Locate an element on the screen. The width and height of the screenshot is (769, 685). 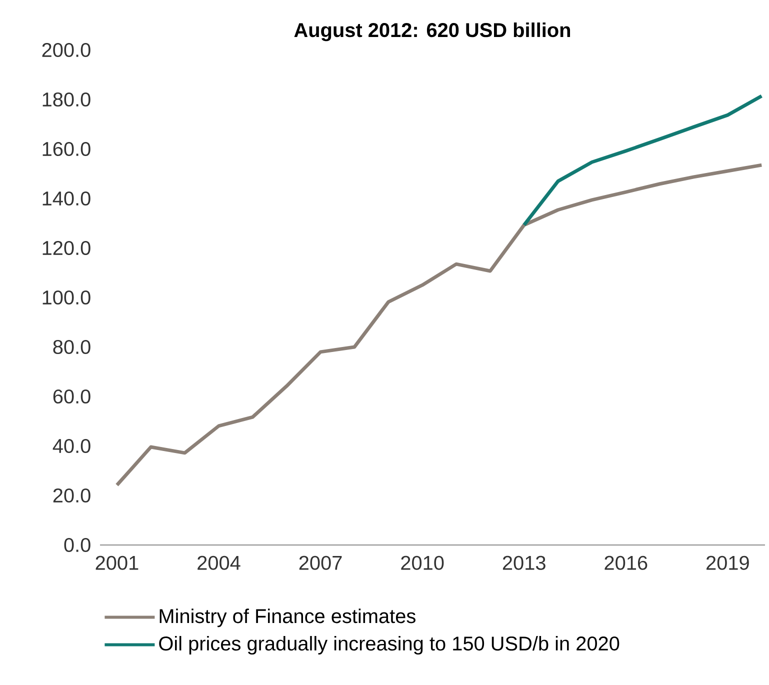
y-tick-label: 160.0 is located at coordinates (66, 149).